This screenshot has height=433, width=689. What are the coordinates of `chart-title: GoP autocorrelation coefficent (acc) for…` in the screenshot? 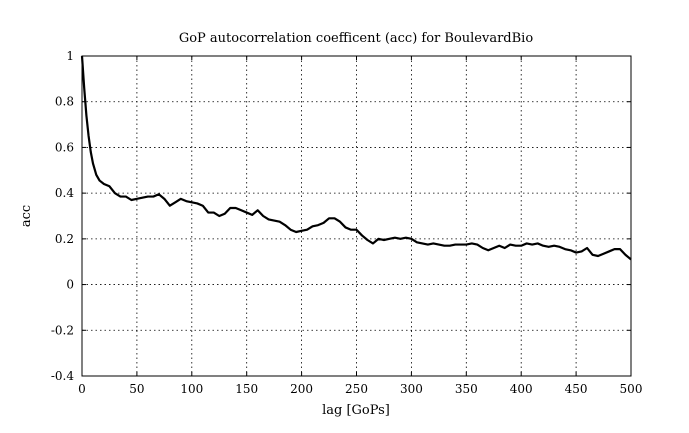 It's located at (356, 38).